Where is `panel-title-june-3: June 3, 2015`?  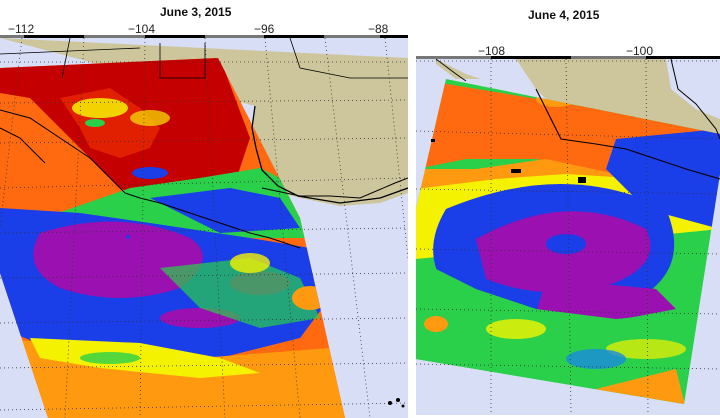 panel-title-june-3: June 3, 2015 is located at coordinates (196, 12).